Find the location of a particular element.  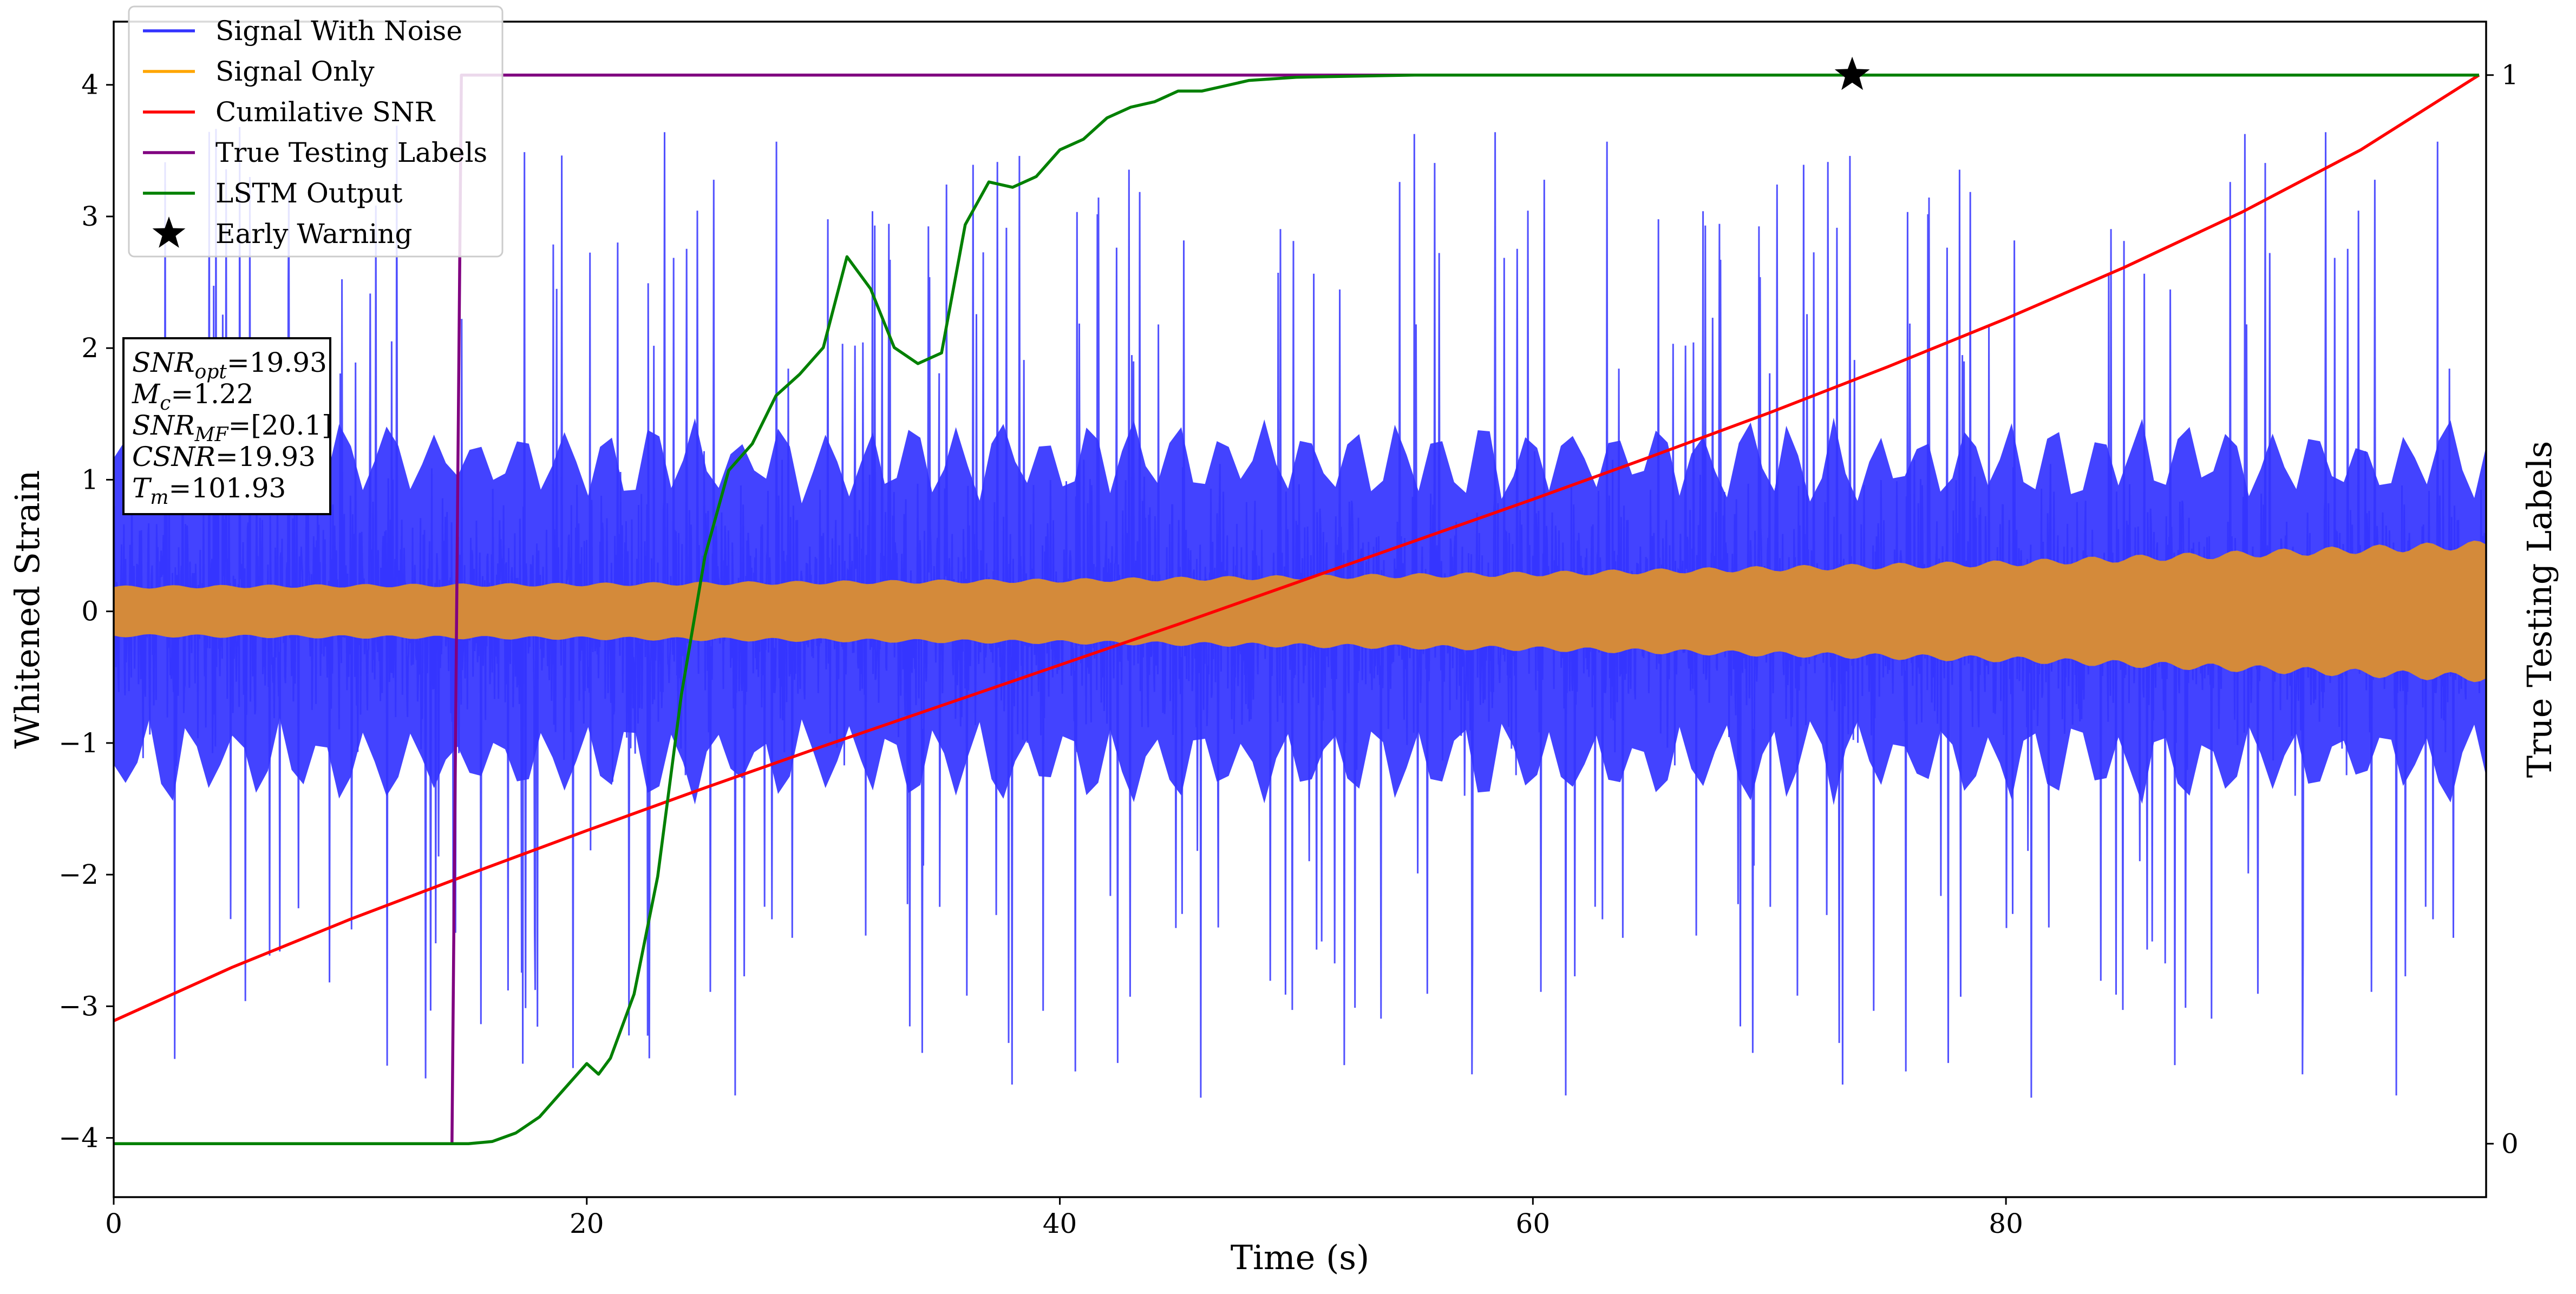

markers is located at coordinates (1852, 73).